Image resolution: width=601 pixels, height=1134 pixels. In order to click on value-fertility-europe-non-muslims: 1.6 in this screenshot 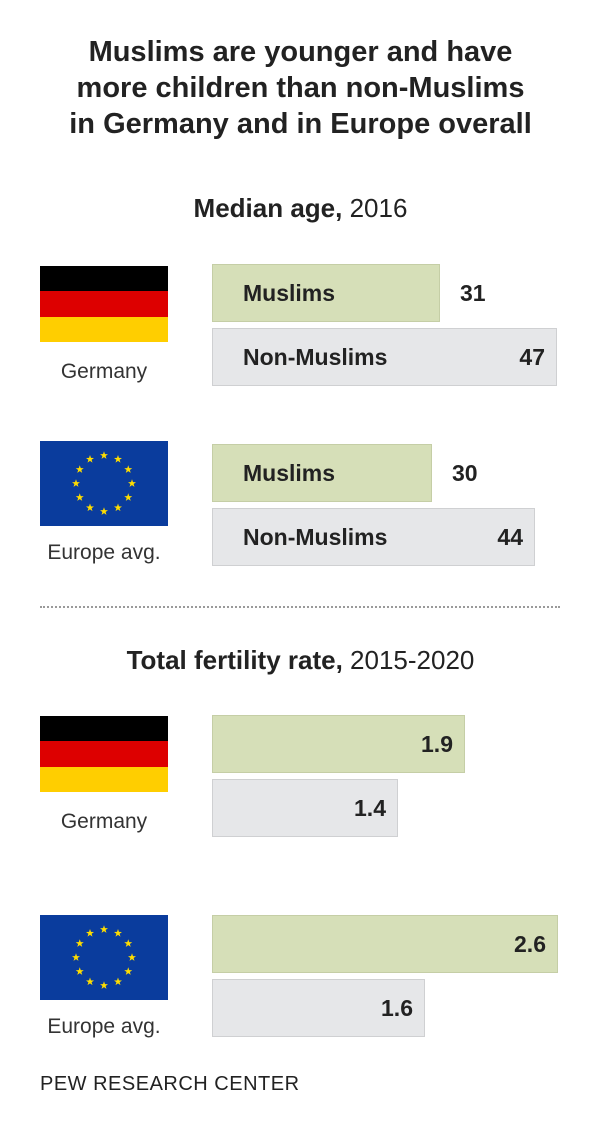, I will do `click(397, 1008)`.